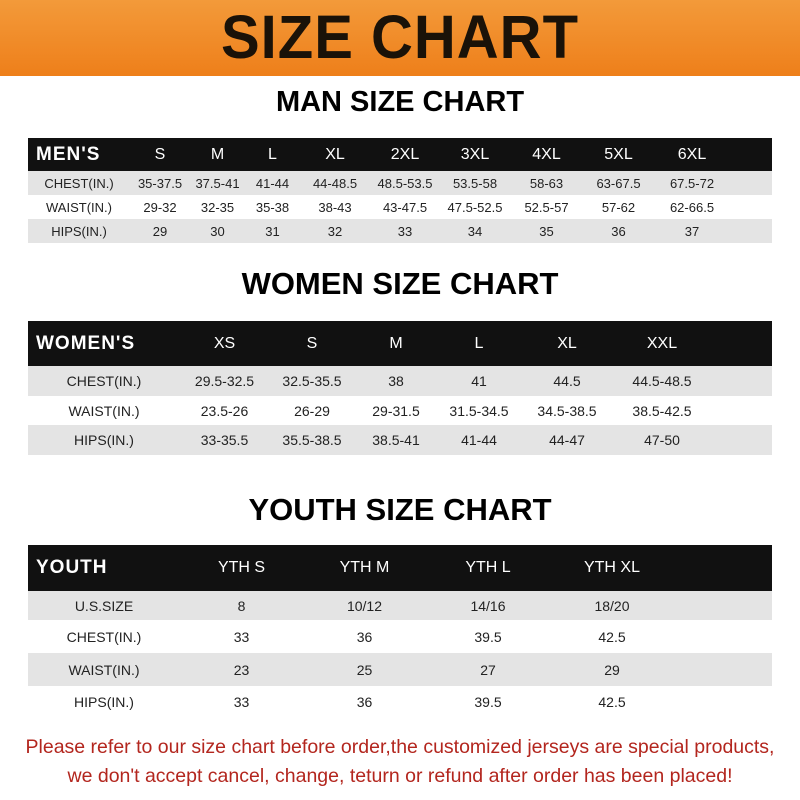  I want to click on table-cell: 44-47, so click(567, 440).